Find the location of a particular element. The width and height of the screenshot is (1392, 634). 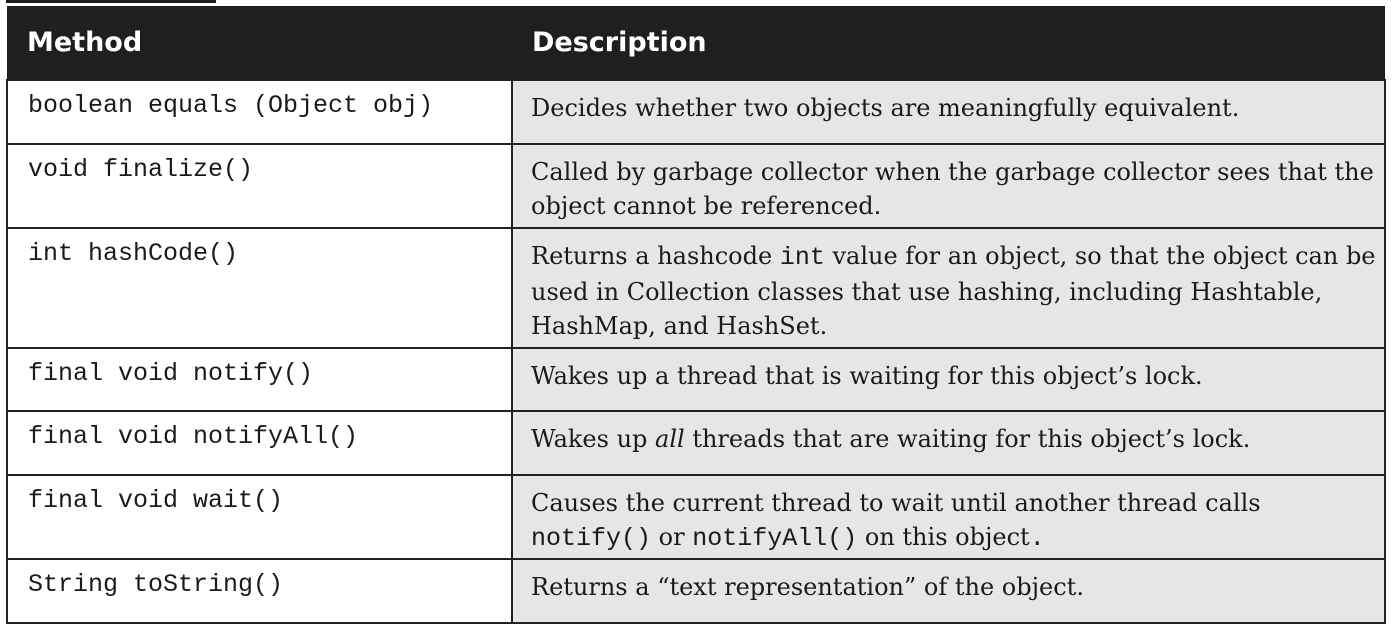

method-cell: final void notifyAll() is located at coordinates (259, 443).